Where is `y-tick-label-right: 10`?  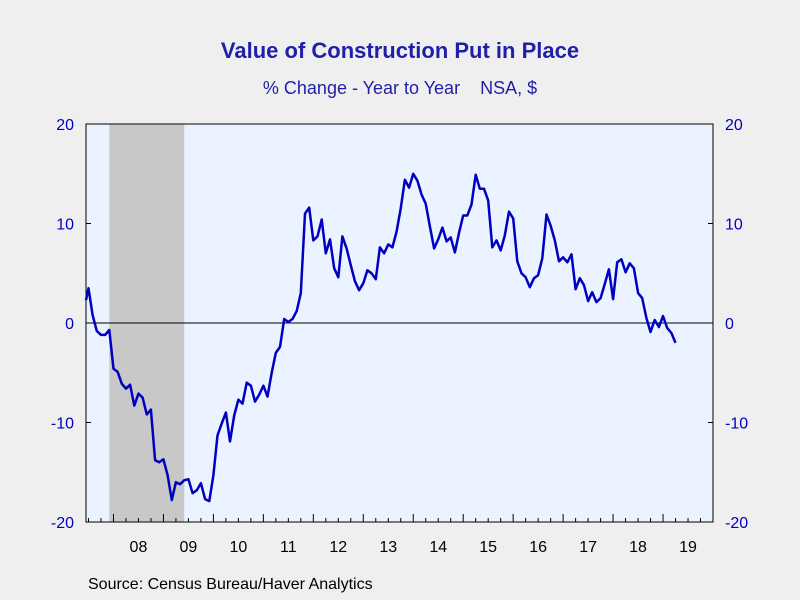
y-tick-label-right: 10 is located at coordinates (734, 225).